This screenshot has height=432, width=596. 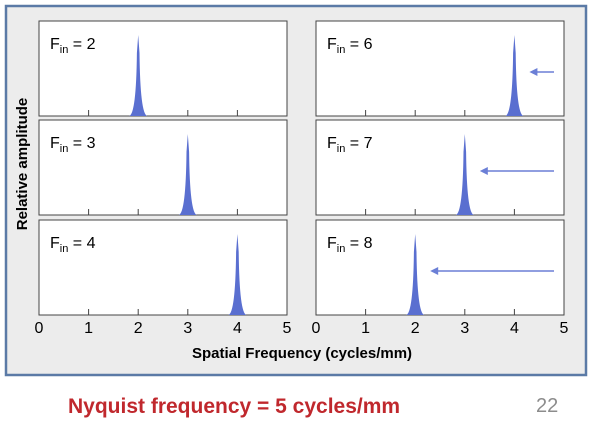 I want to click on panel: Fin = 2, so click(x=163, y=68).